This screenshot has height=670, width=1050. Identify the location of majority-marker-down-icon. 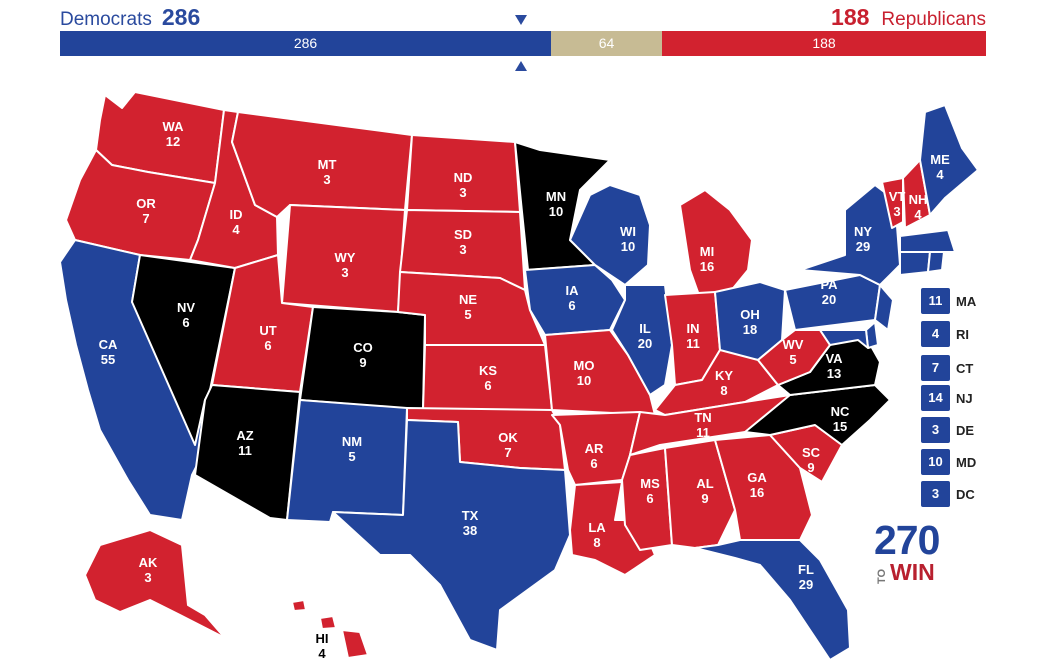
(521, 20).